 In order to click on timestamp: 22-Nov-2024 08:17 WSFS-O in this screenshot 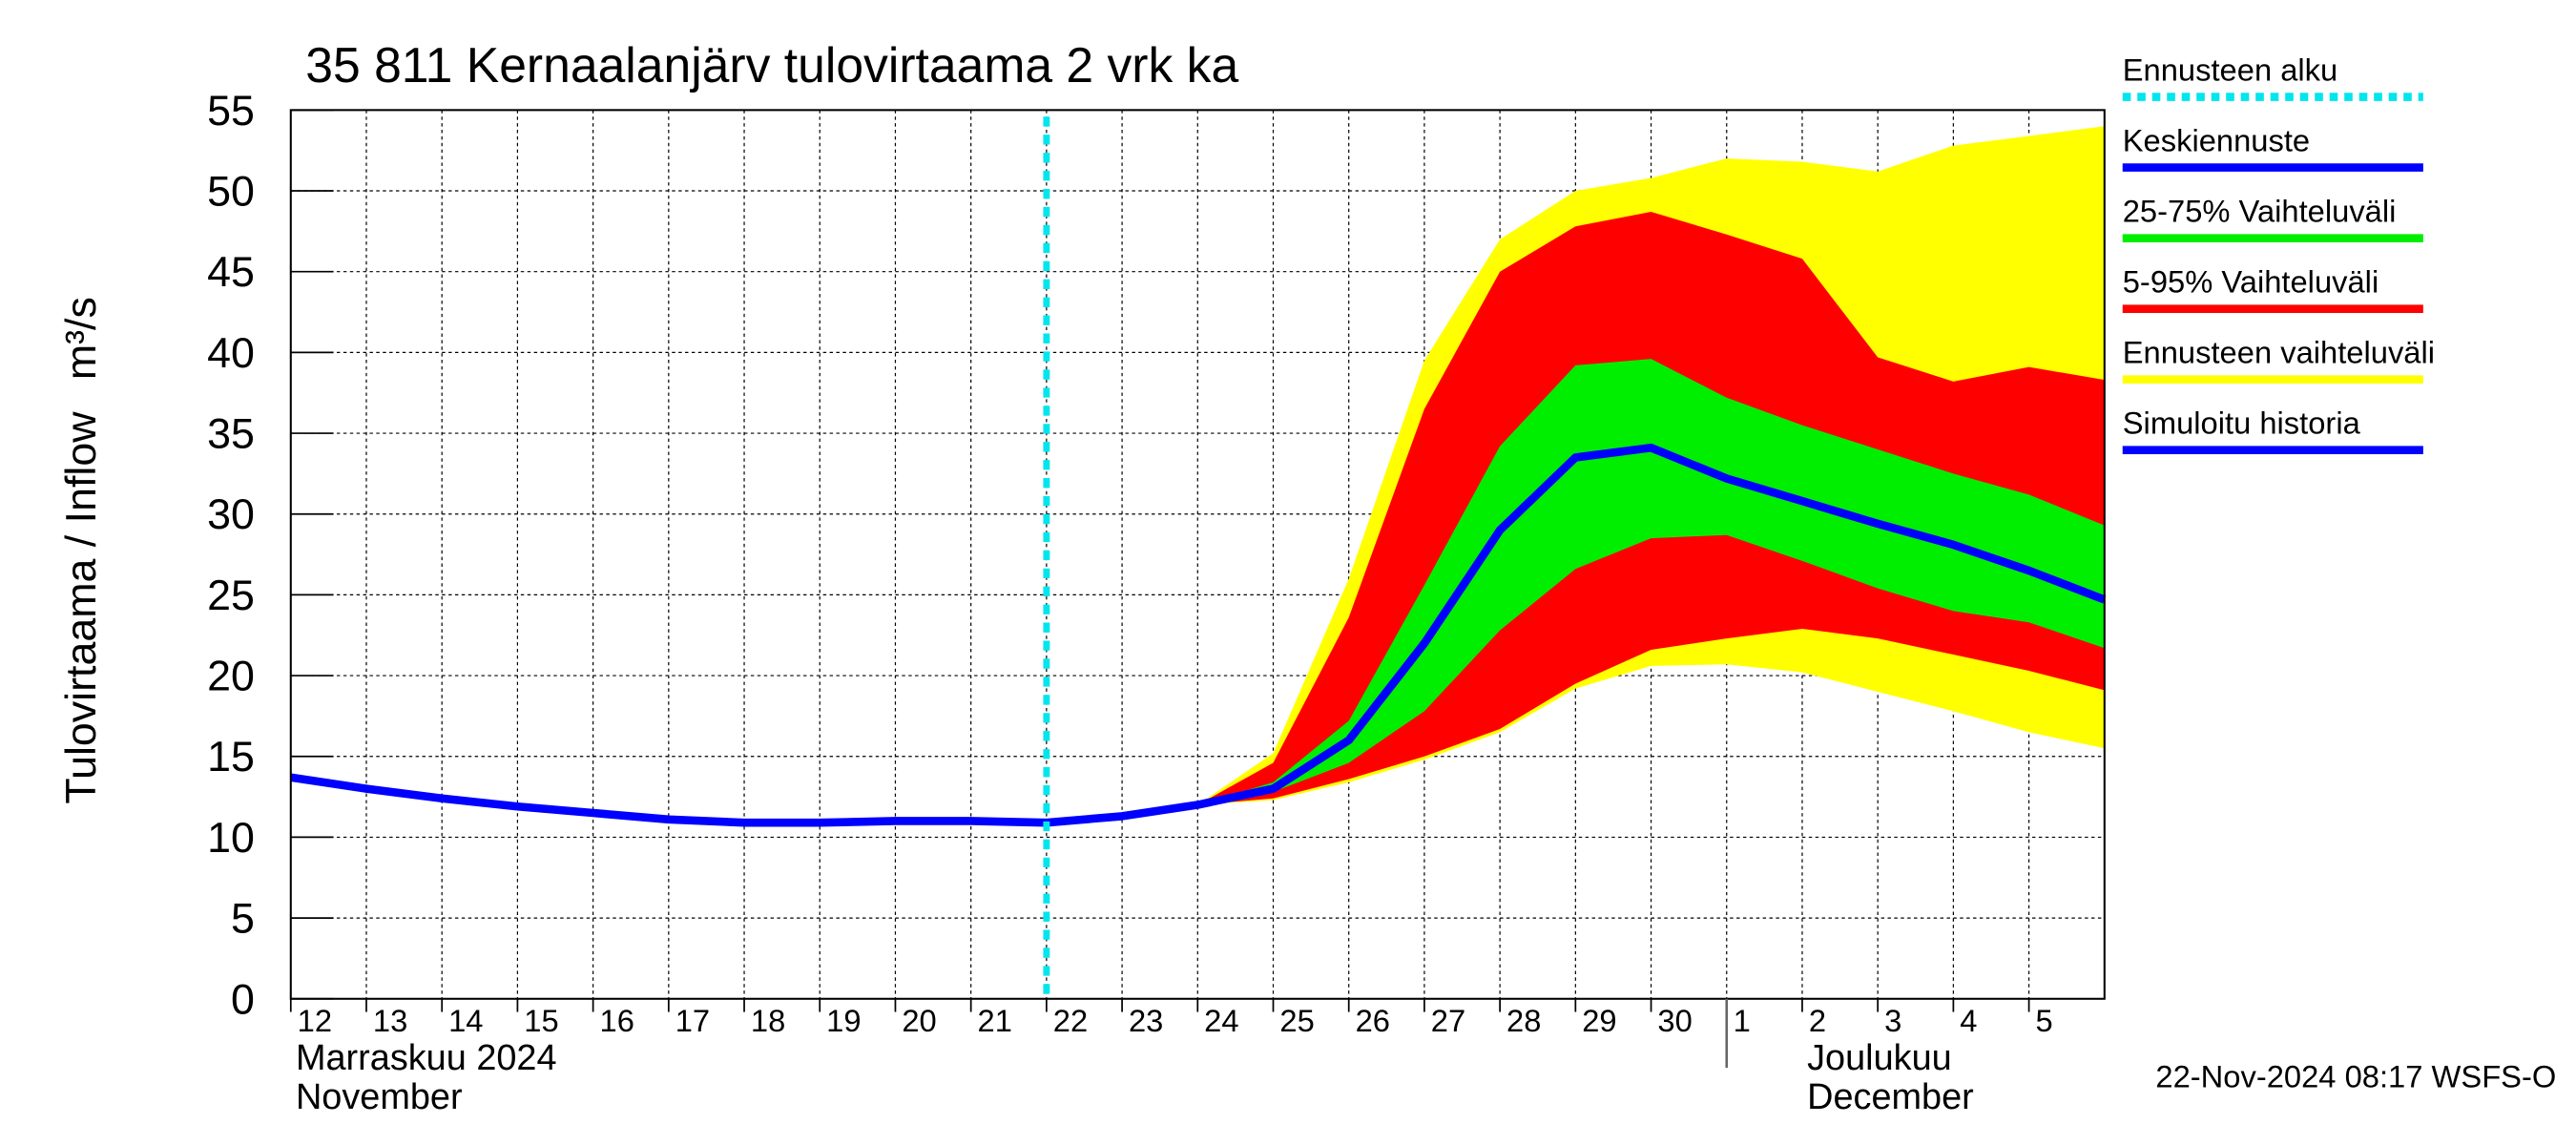, I will do `click(2355, 1077)`.